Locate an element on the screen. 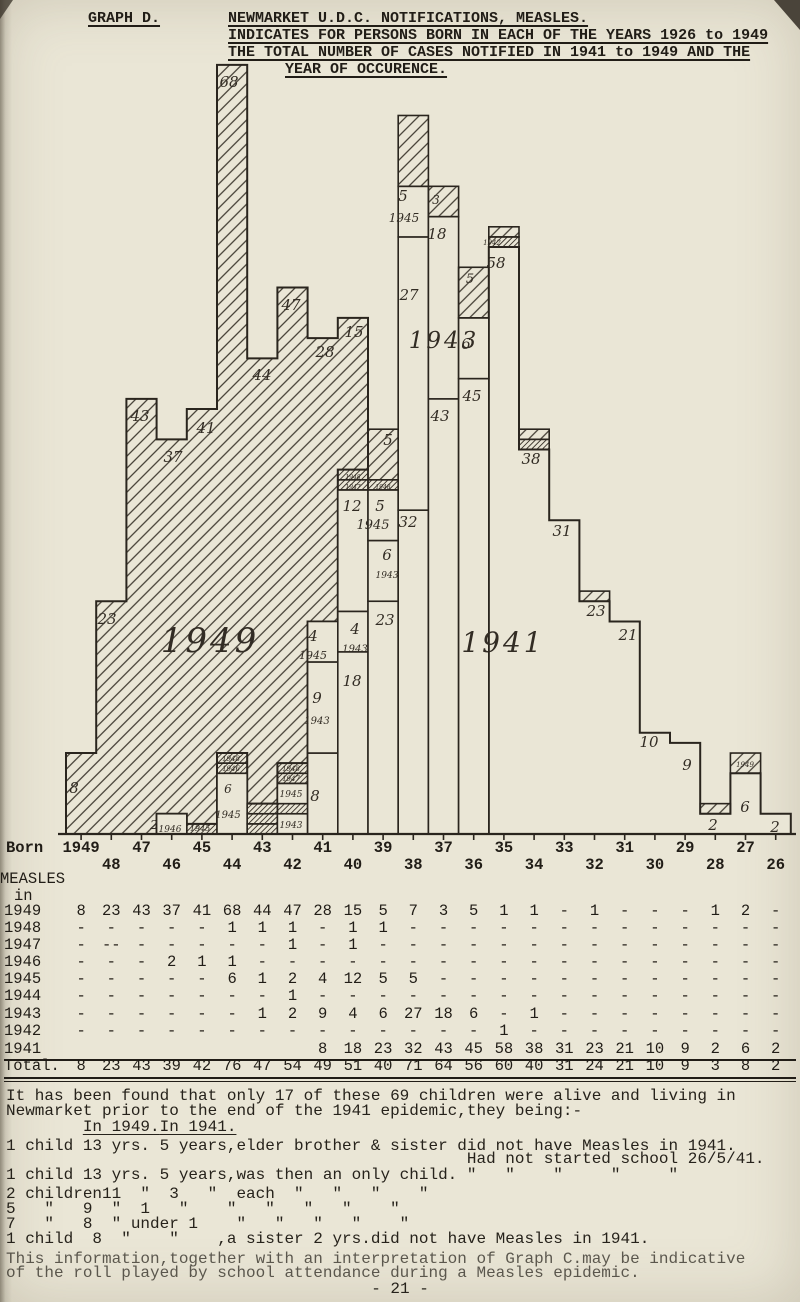  table-row-label: 1941 is located at coordinates (23, 1049).